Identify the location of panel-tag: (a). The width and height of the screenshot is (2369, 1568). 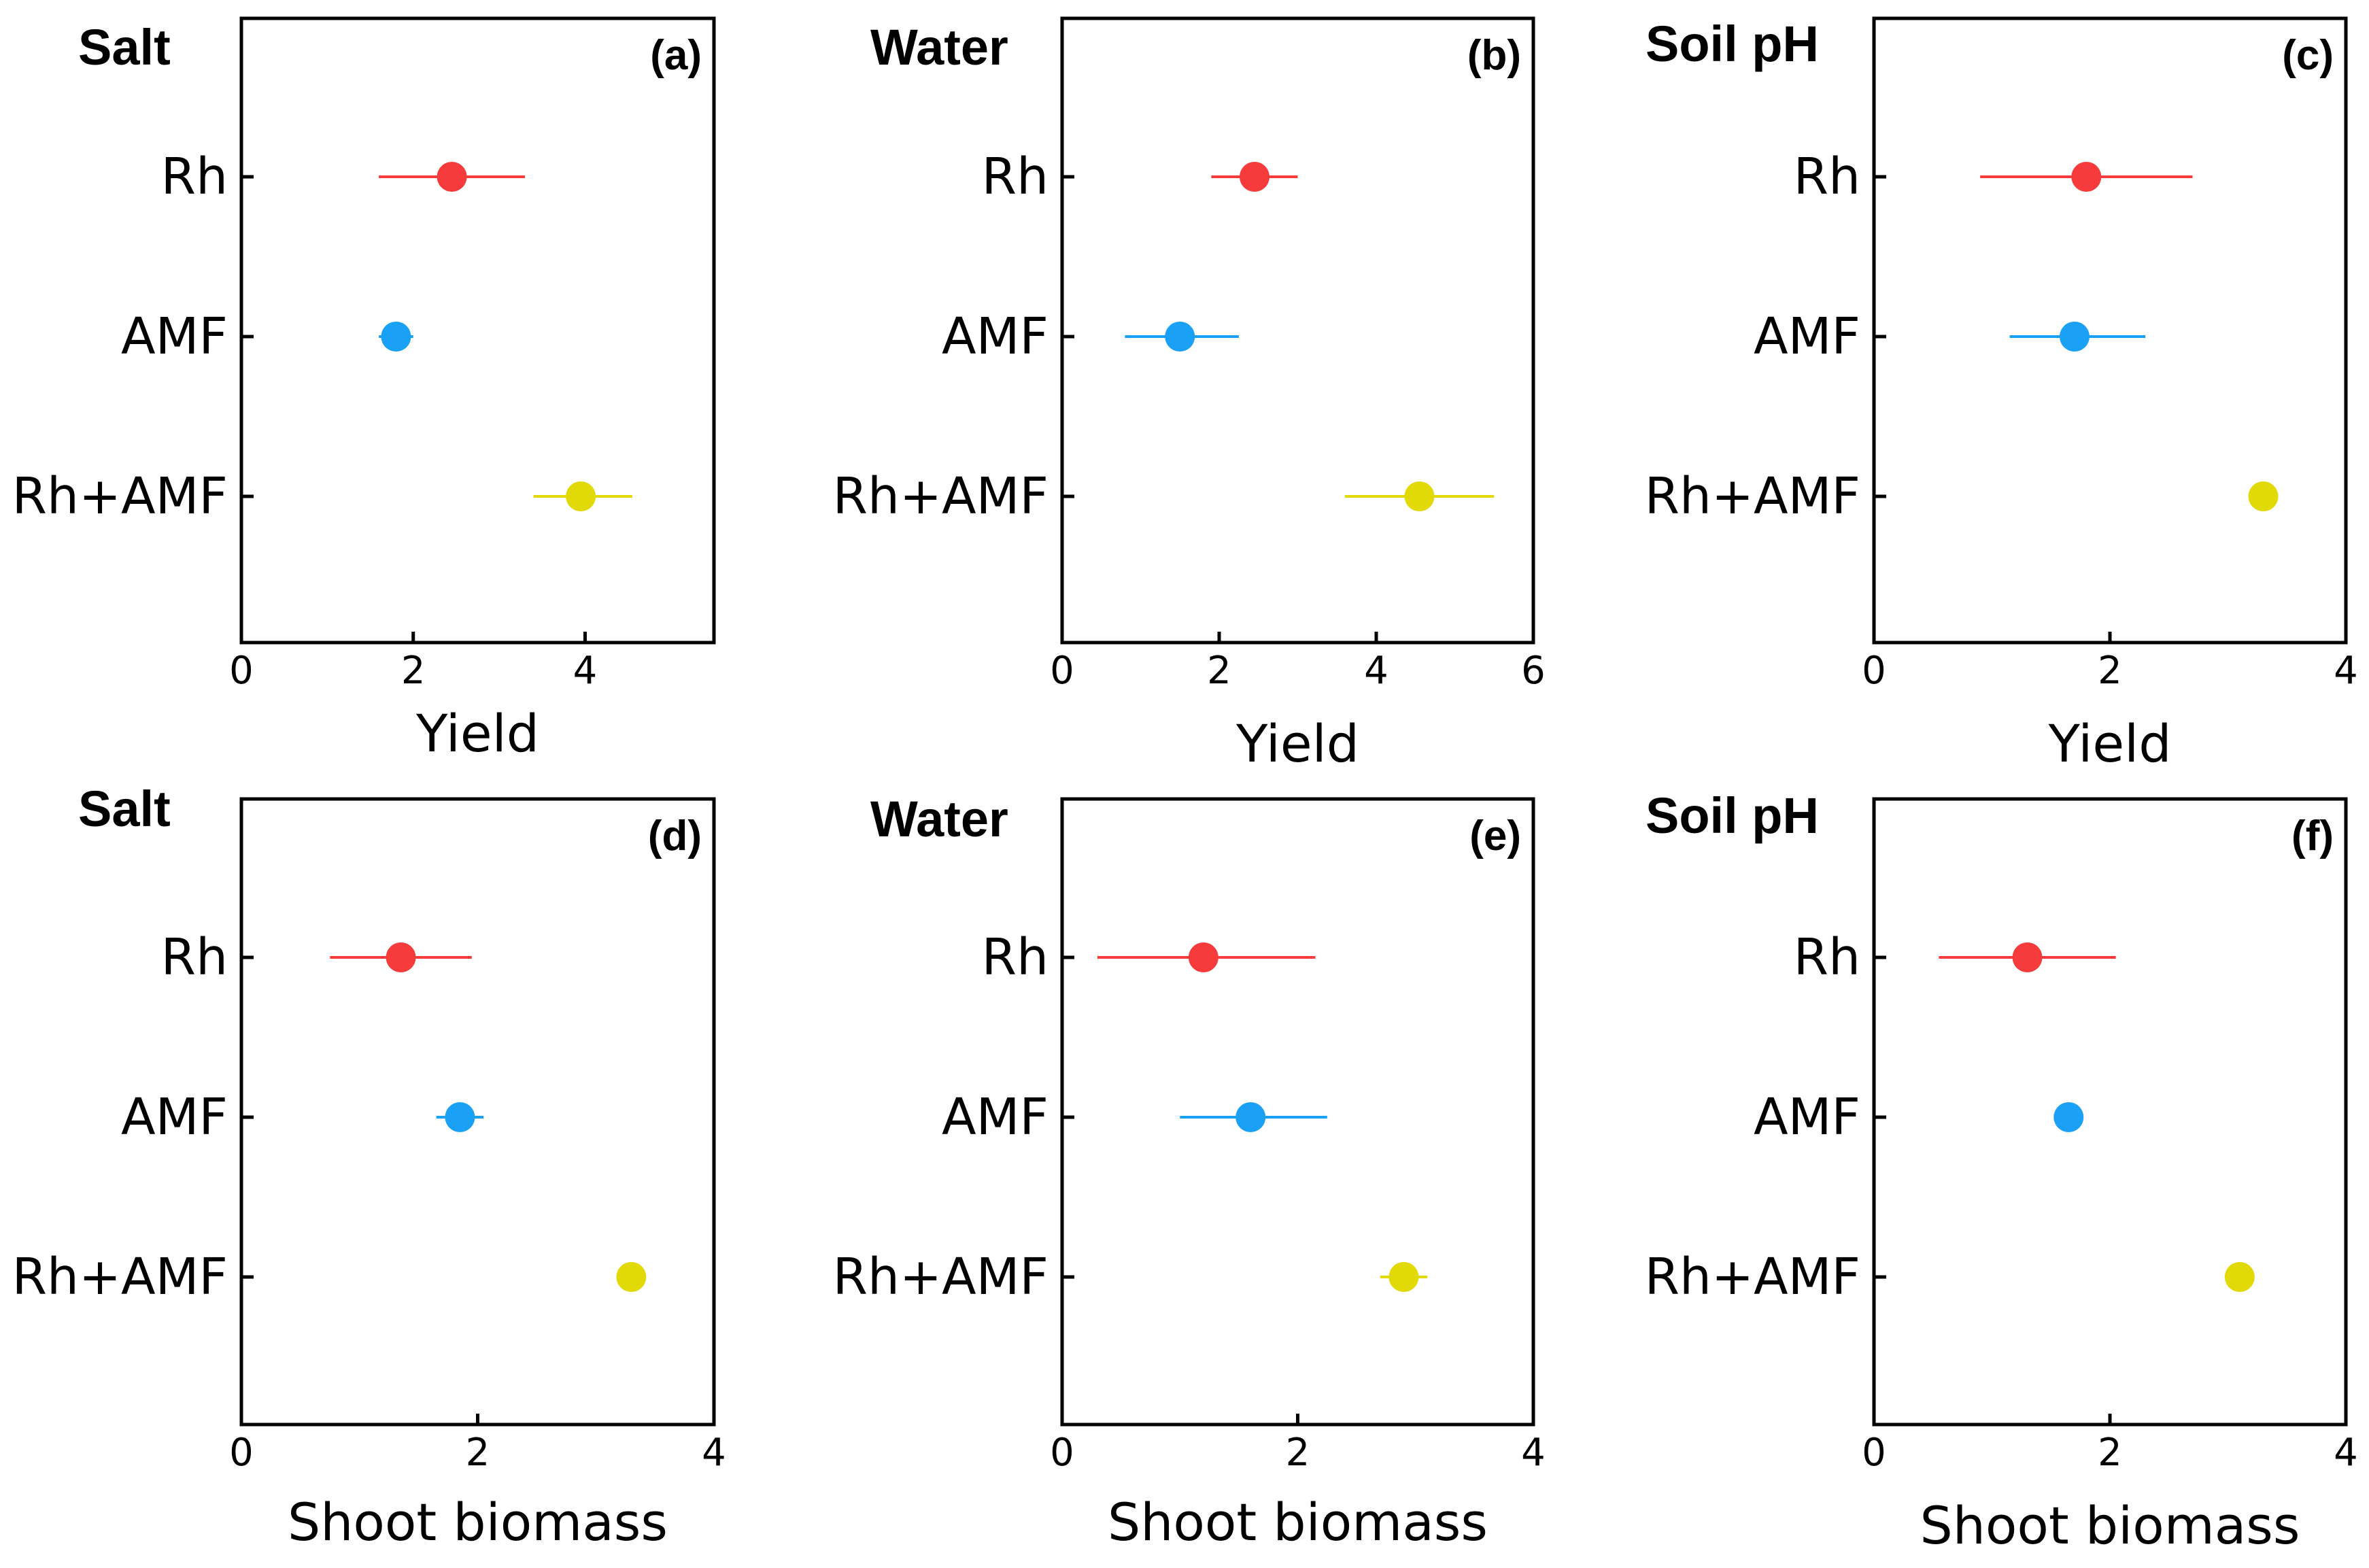
(676, 55).